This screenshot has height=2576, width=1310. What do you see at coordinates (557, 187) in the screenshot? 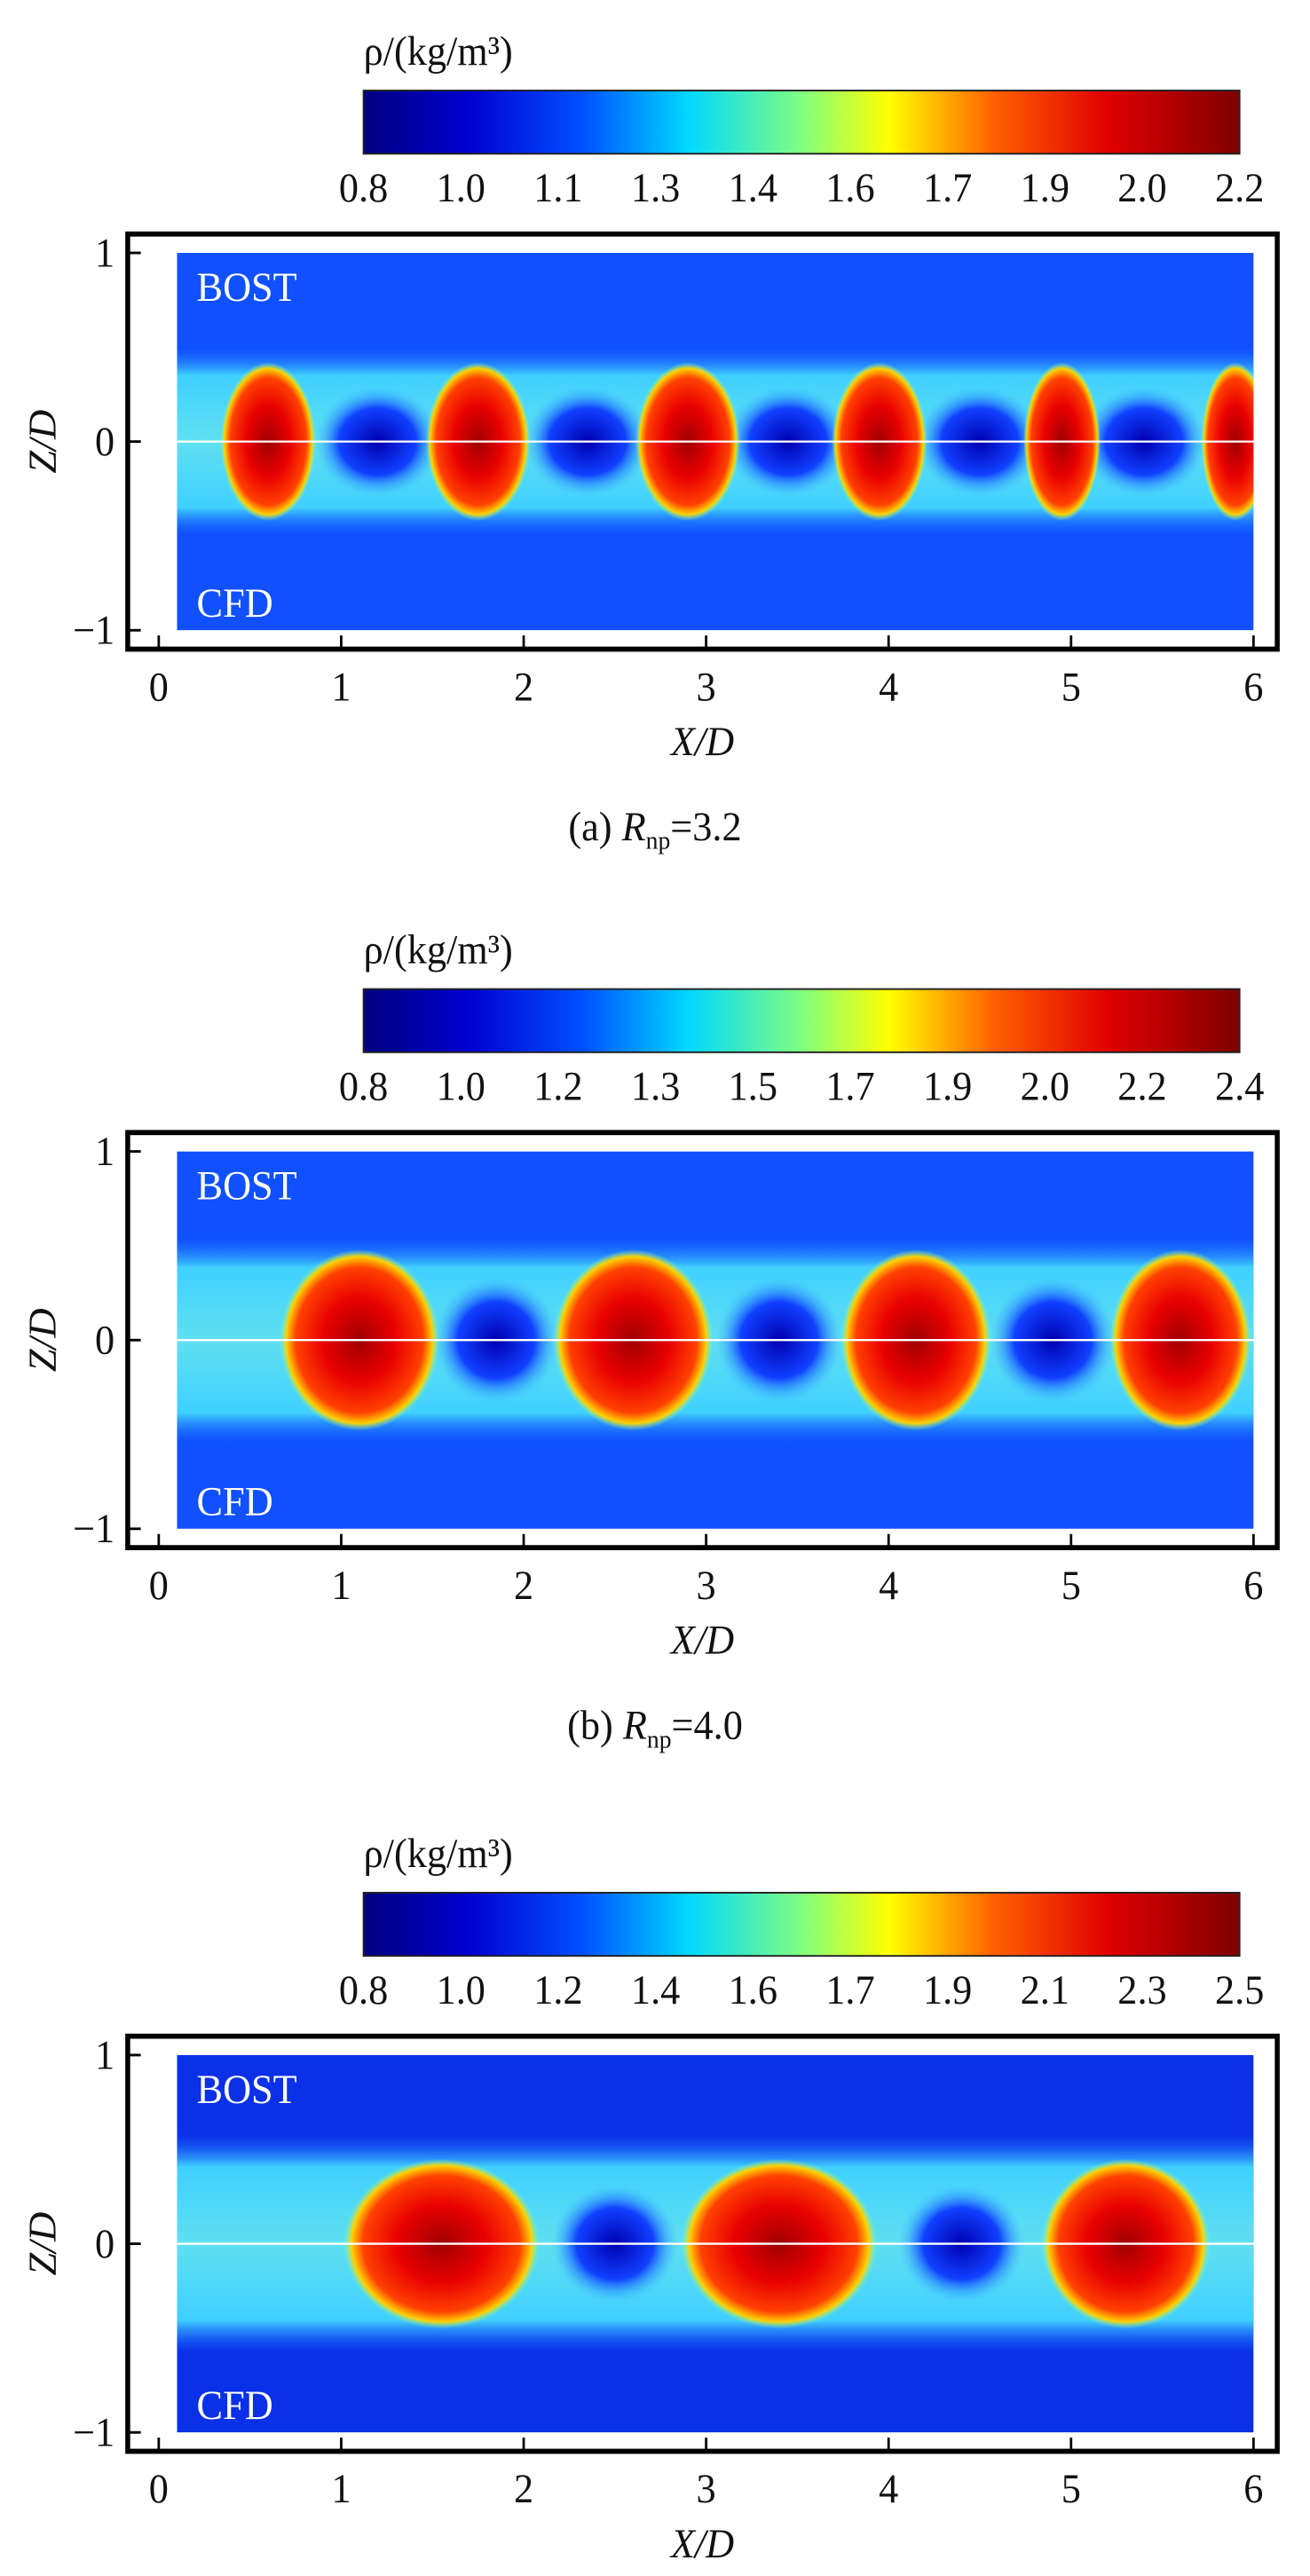
I see `colorbar-tick-label: 1.1` at bounding box center [557, 187].